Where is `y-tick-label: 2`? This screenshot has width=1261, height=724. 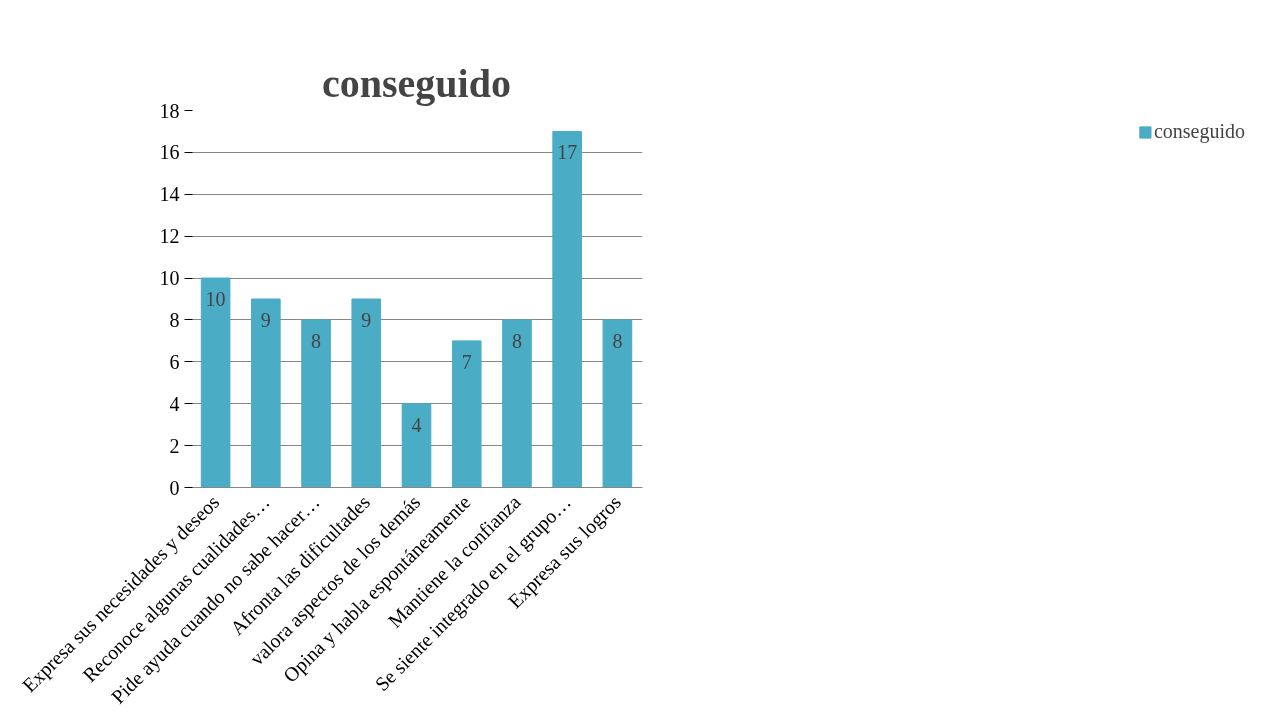
y-tick-label: 2 is located at coordinates (174, 445).